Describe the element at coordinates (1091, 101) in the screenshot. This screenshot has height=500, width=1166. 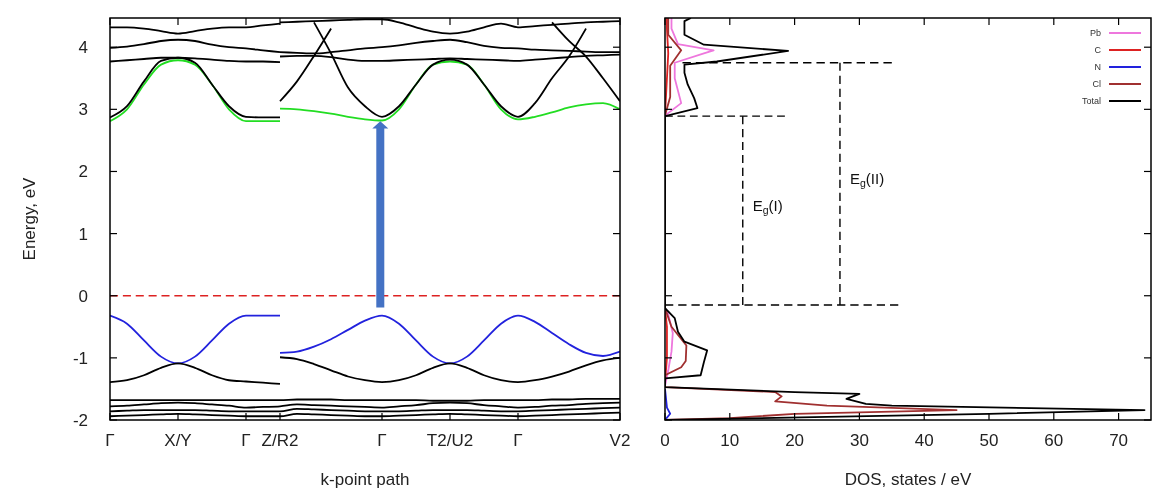
I see `legend-label: Total` at that location.